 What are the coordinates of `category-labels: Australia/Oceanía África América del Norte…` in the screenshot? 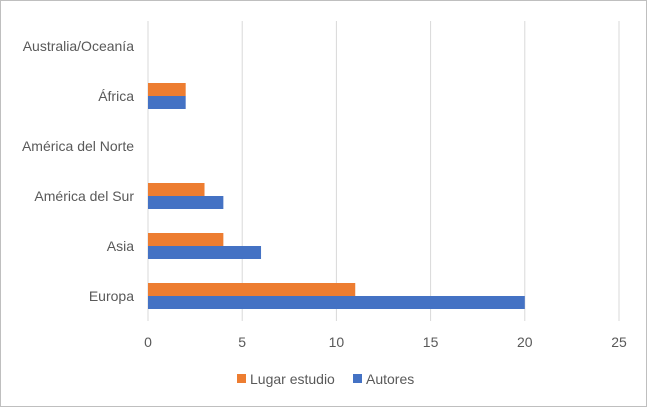 It's located at (78, 171).